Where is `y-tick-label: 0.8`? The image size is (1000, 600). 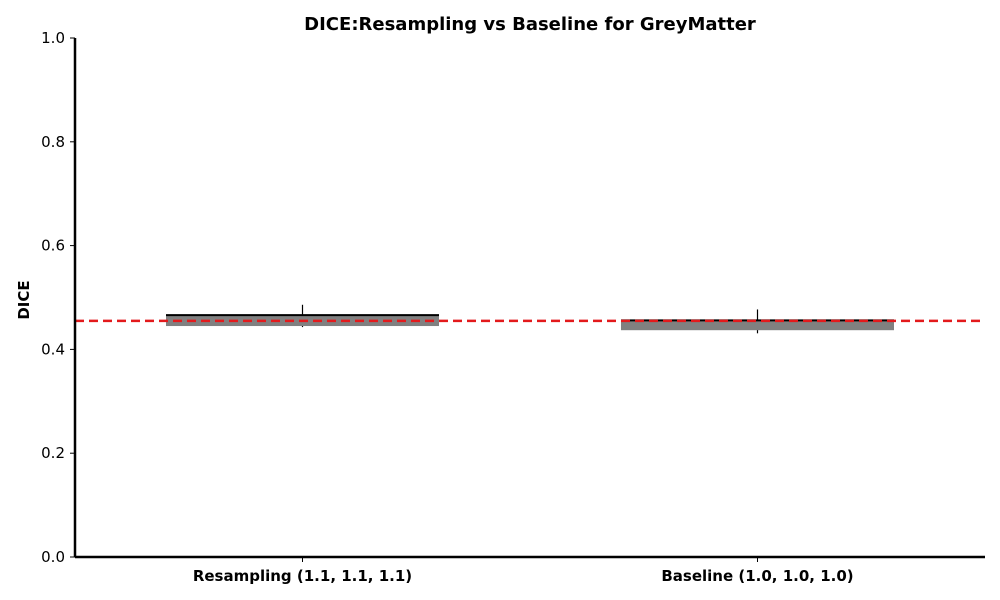 y-tick-label: 0.8 is located at coordinates (53, 142).